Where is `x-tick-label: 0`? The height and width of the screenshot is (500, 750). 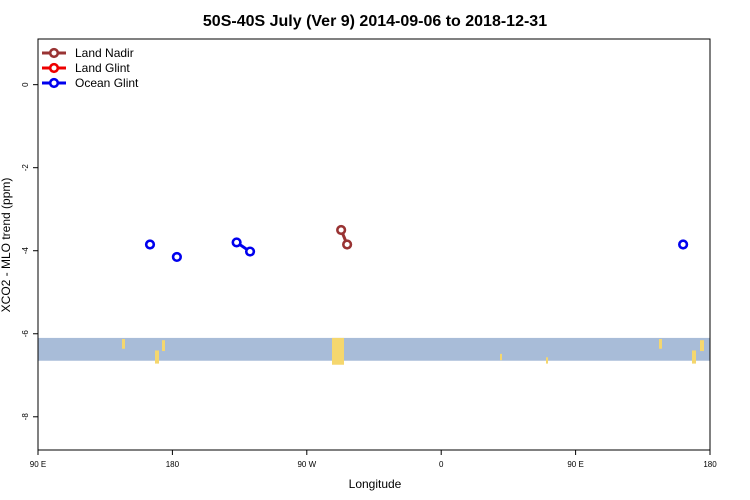 x-tick-label: 0 is located at coordinates (441, 464).